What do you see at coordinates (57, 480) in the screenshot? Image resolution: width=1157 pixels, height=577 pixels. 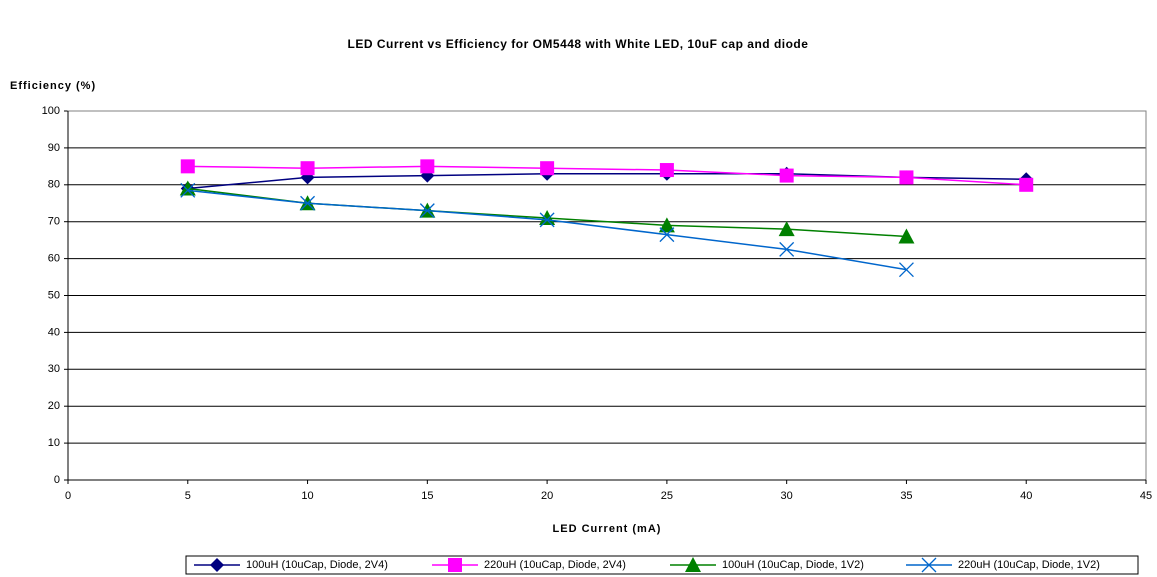 I see `y-tick-label: 0` at bounding box center [57, 480].